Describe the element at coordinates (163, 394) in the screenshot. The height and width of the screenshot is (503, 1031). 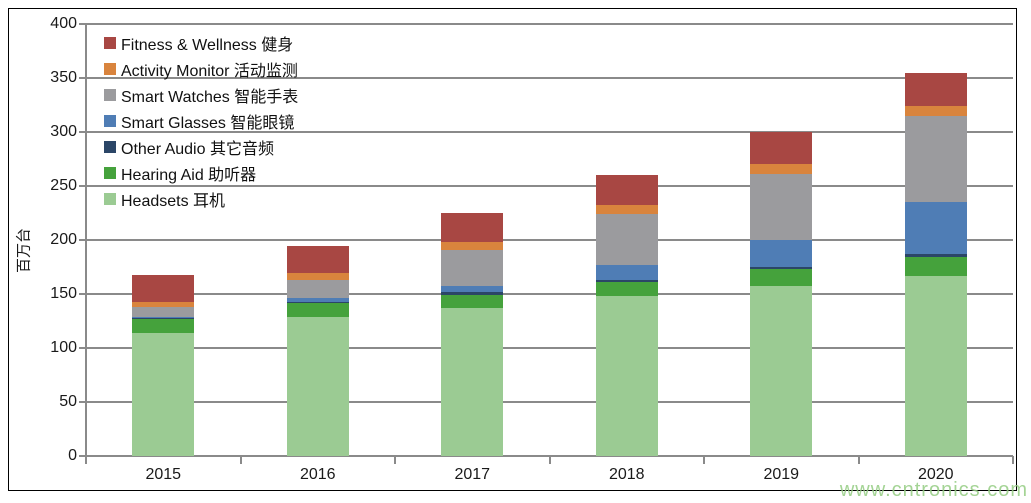
I see `bar-segment-2015-headsets` at that location.